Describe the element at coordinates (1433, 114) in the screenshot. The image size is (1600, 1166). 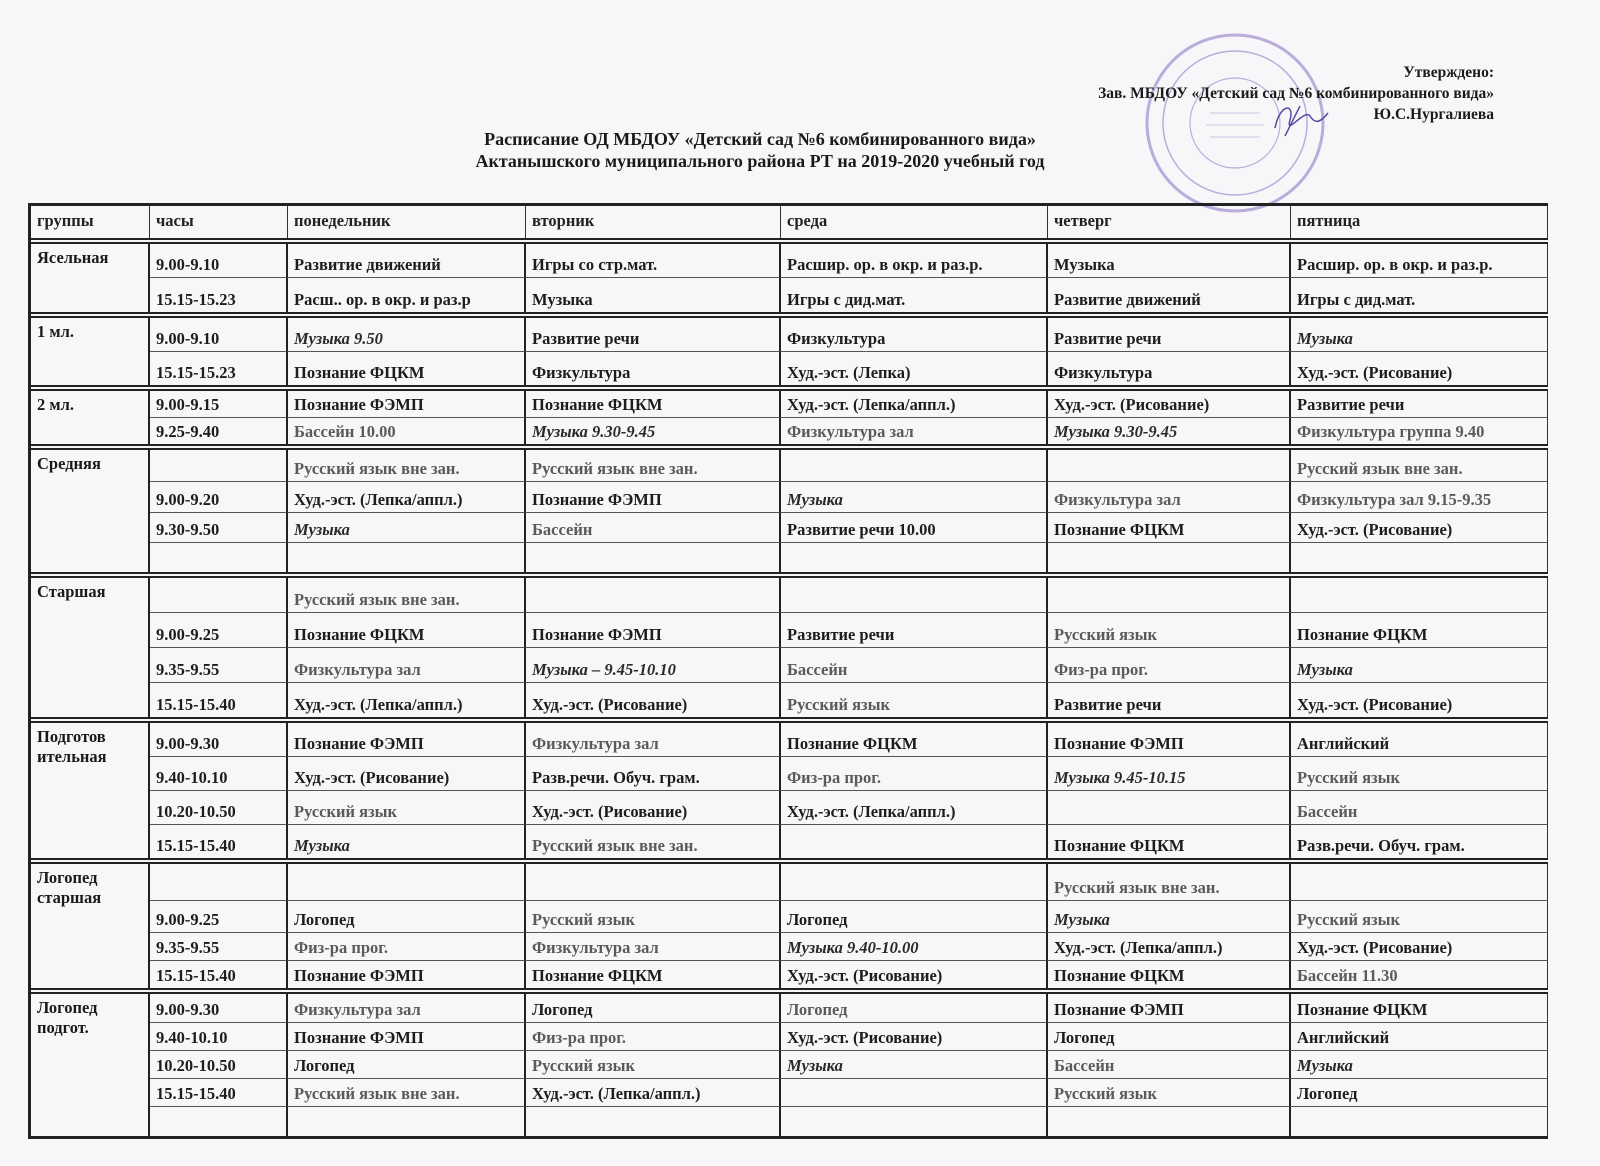
I see `approval-signatory: Ю.С.Нургалиева` at that location.